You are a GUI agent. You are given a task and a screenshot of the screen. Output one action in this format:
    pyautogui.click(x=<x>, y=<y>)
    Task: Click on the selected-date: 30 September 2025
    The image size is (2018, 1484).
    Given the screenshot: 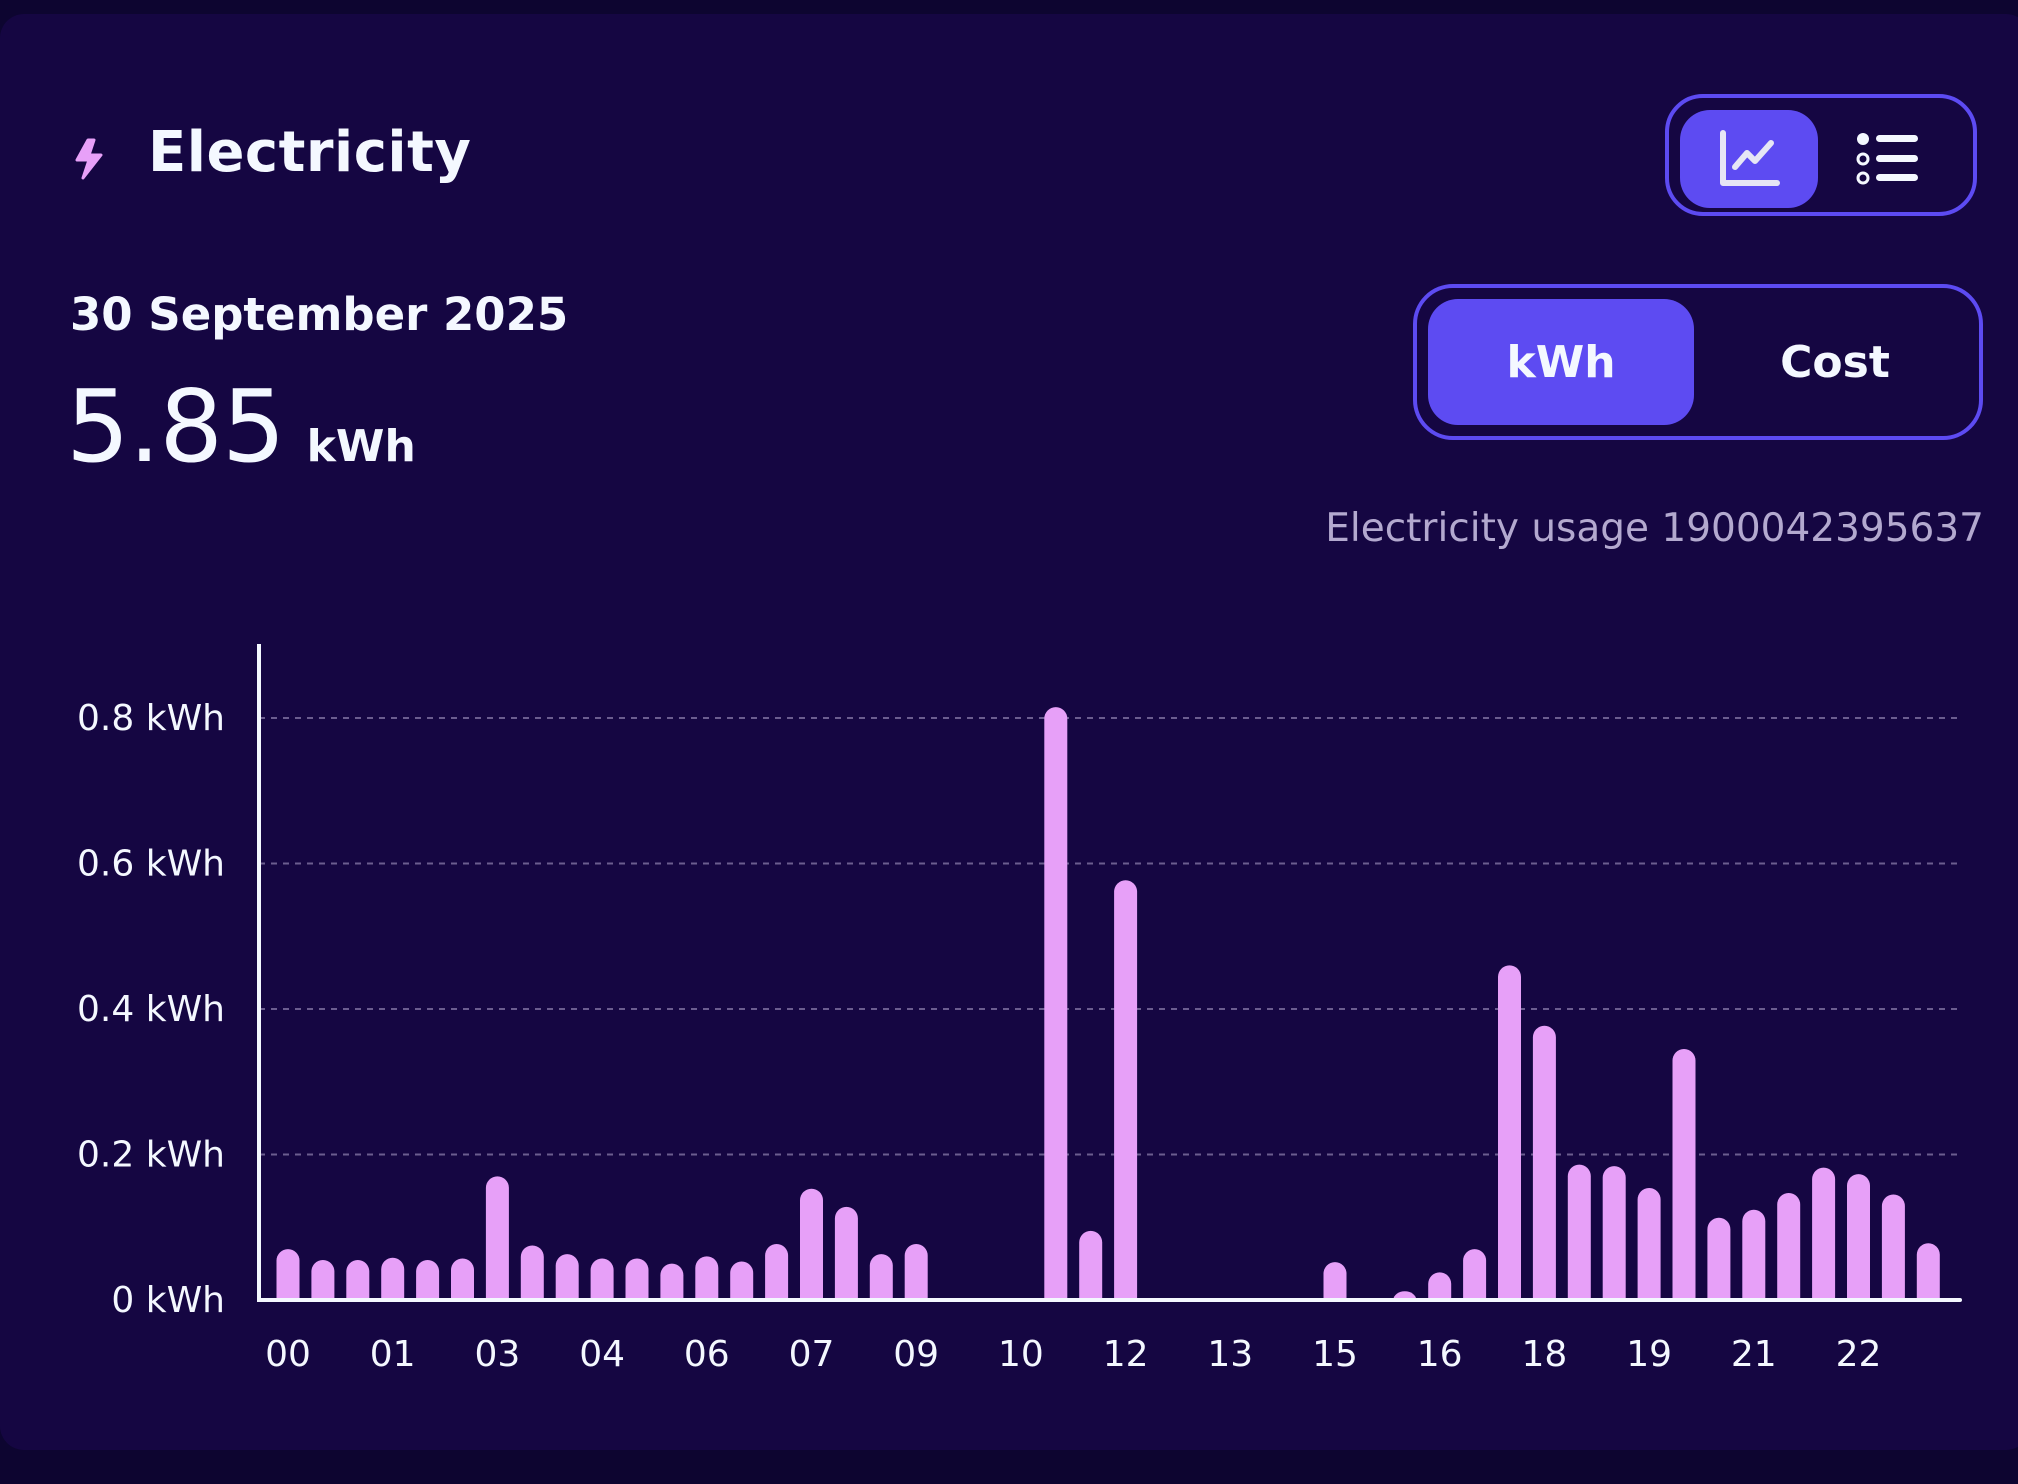 What is the action you would take?
    pyautogui.click(x=319, y=314)
    